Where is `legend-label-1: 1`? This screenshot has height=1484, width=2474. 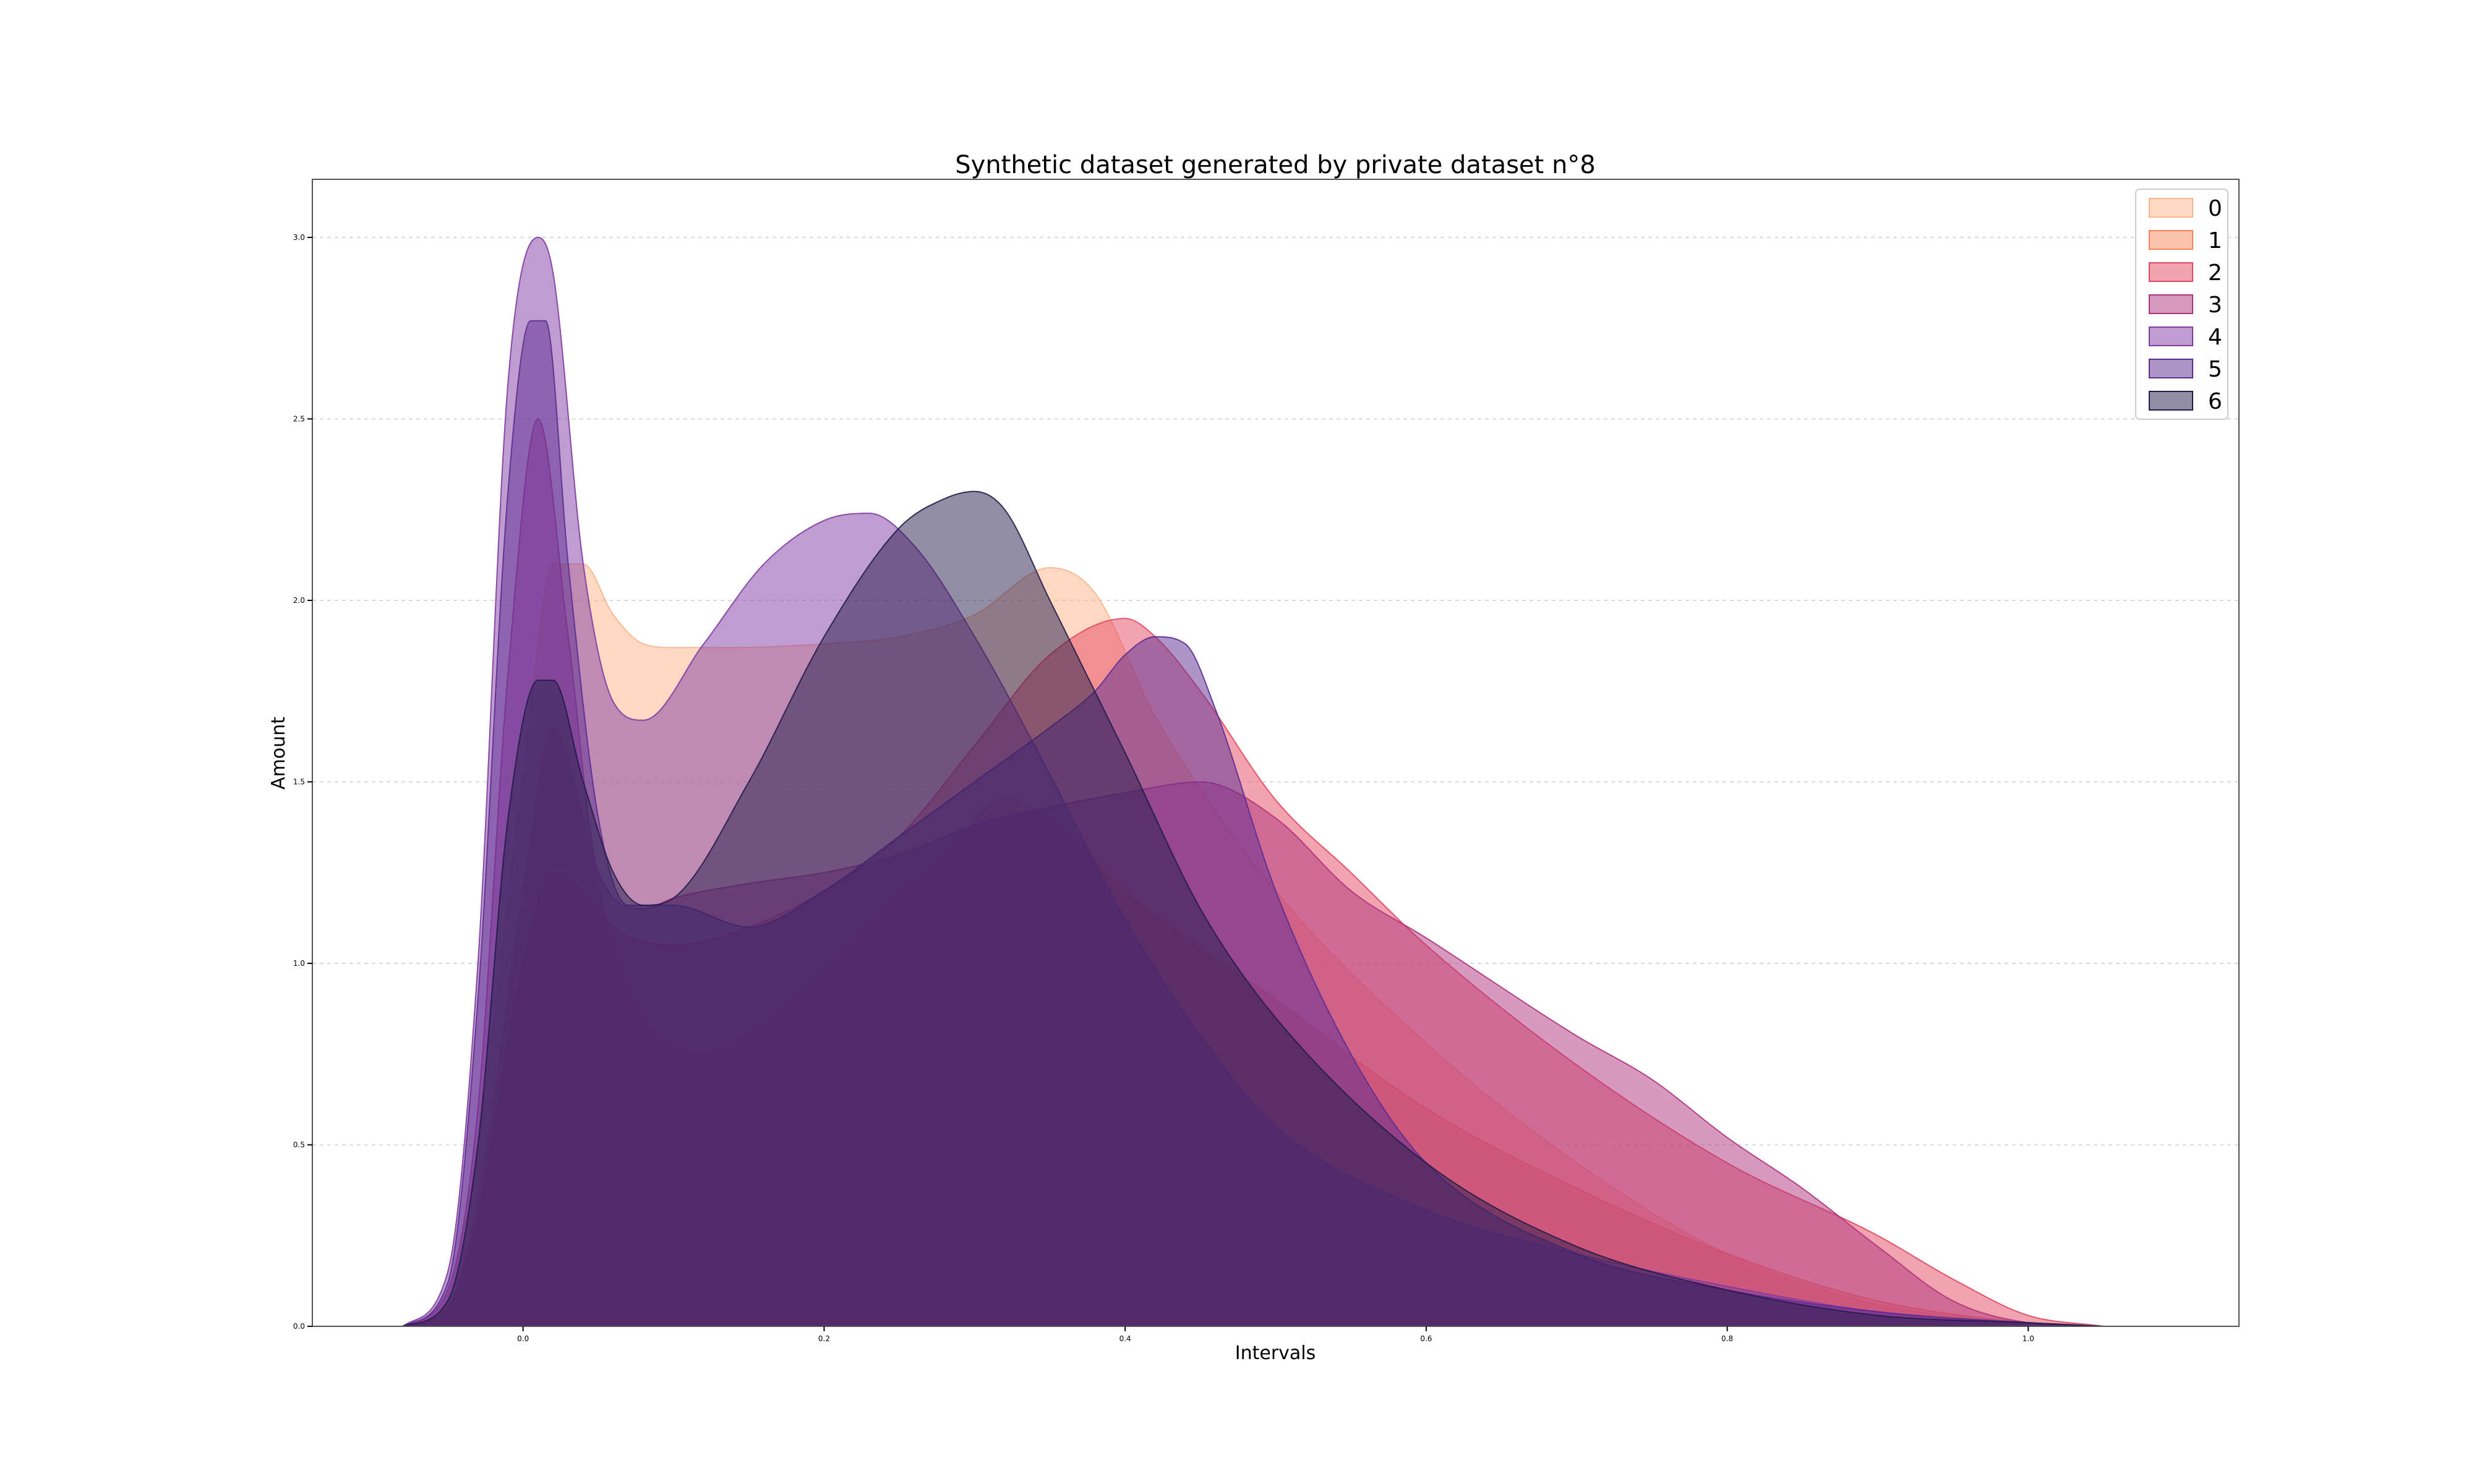 legend-label-1: 1 is located at coordinates (2215, 241).